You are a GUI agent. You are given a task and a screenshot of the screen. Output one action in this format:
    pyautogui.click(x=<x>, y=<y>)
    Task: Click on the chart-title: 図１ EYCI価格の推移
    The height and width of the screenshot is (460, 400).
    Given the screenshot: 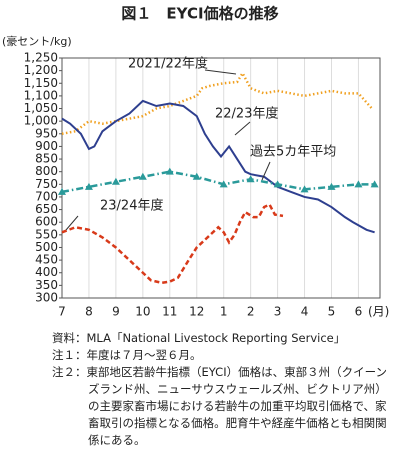 What is the action you would take?
    pyautogui.click(x=199, y=14)
    